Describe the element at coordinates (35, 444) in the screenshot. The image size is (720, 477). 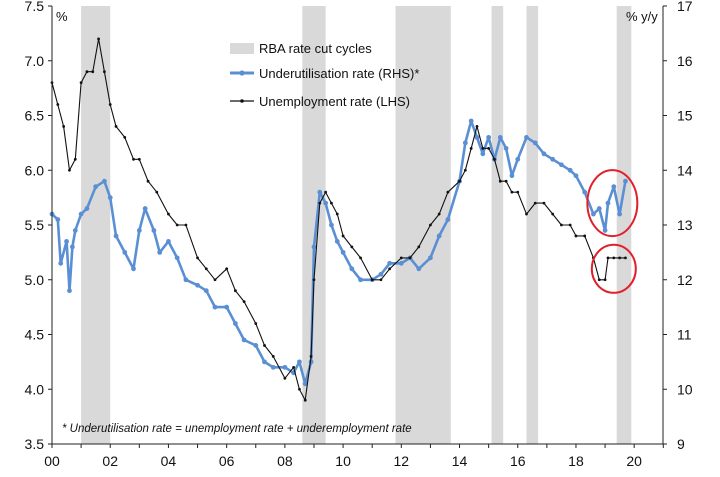
I see `left-tick-label-0: 3.5` at that location.